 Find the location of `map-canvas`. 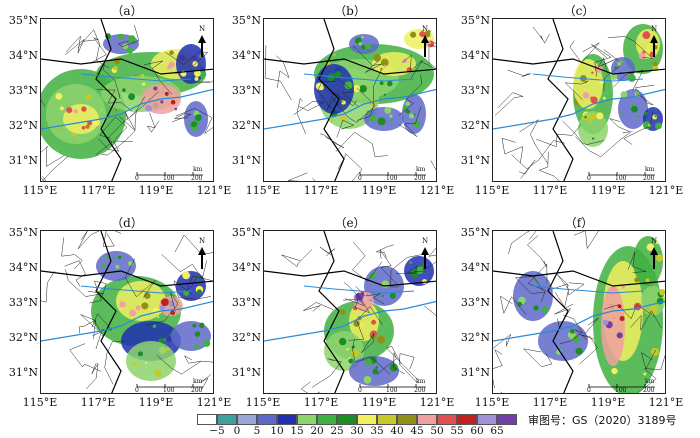

map-canvas is located at coordinates (127, 100).